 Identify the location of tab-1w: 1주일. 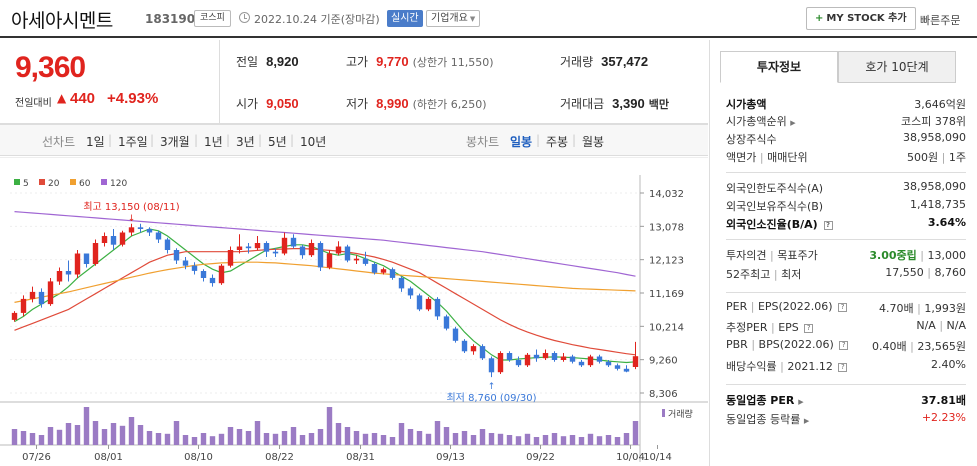
(133, 142).